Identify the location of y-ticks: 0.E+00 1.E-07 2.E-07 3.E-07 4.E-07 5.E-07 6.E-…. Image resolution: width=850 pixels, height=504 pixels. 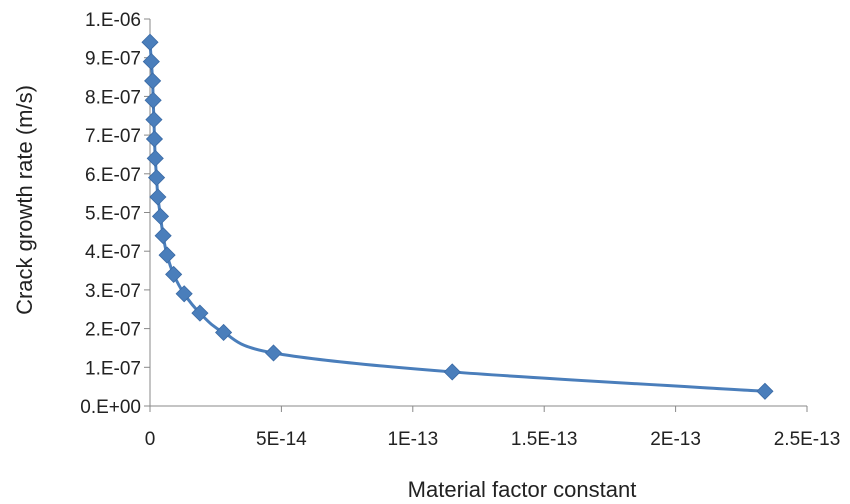
(115, 214).